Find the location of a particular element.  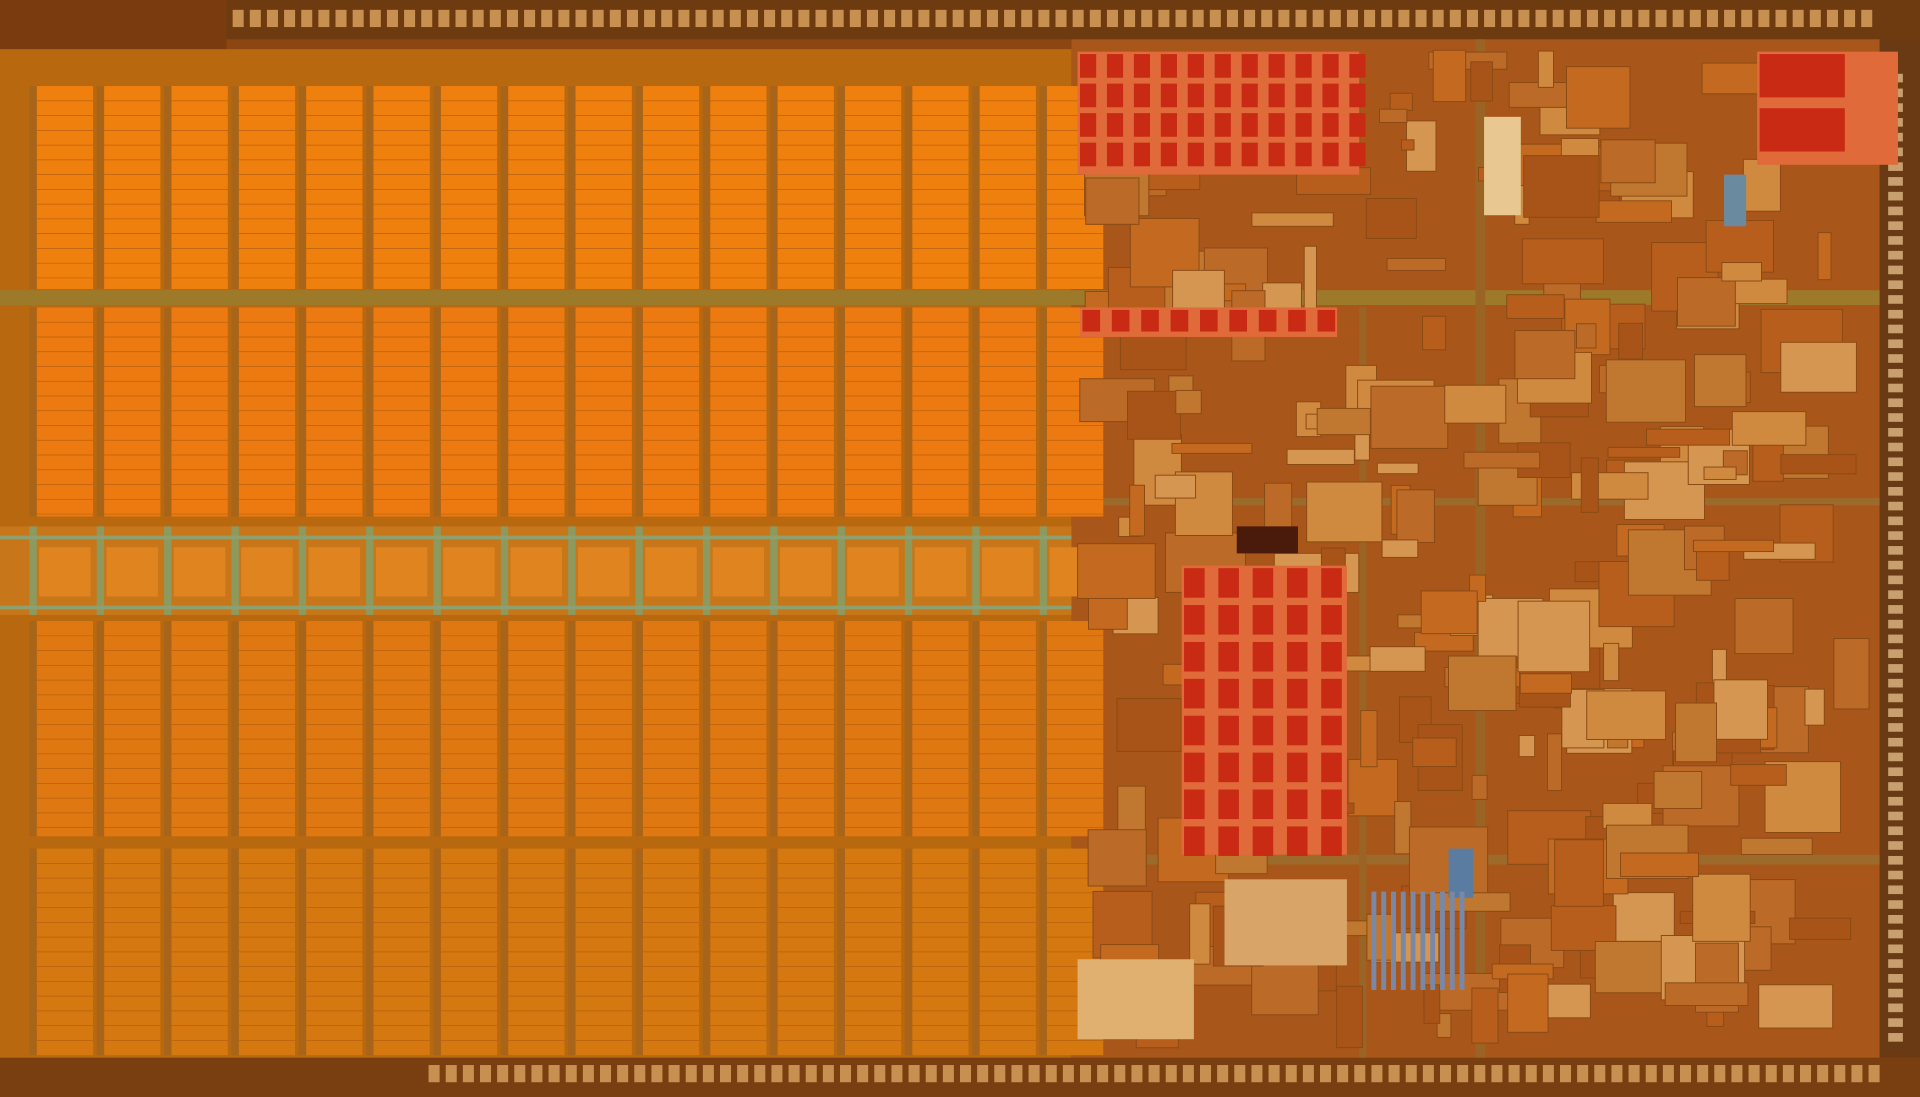

vertical-bus is located at coordinates (1363, 682).